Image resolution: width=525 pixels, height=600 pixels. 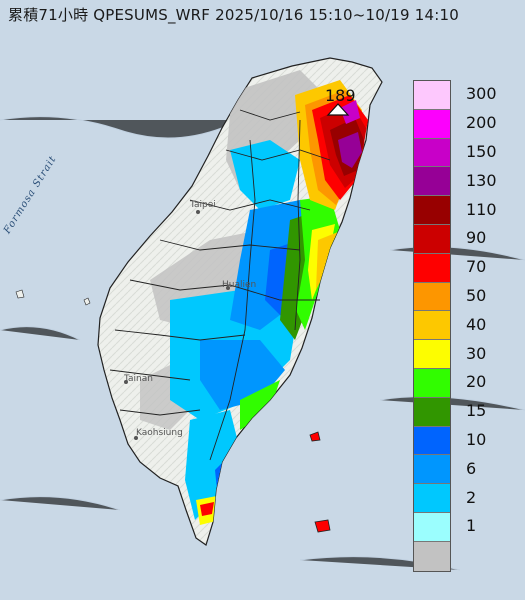 I want to click on legend-label: 130, so click(x=481, y=180).